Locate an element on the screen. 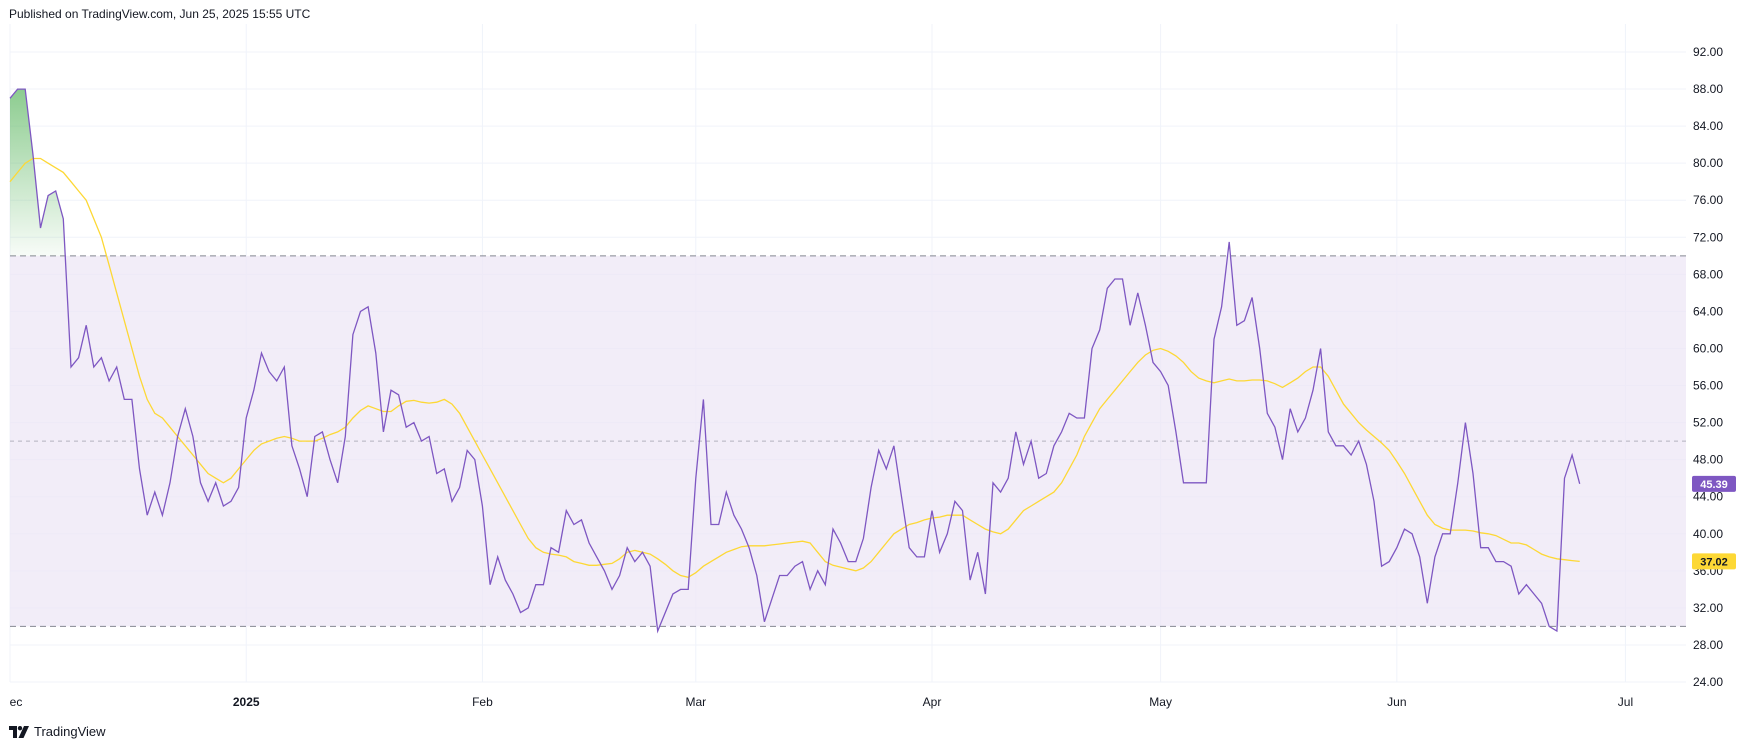 The height and width of the screenshot is (751, 1754). y-tick-label: 60.00 is located at coordinates (1708, 348).